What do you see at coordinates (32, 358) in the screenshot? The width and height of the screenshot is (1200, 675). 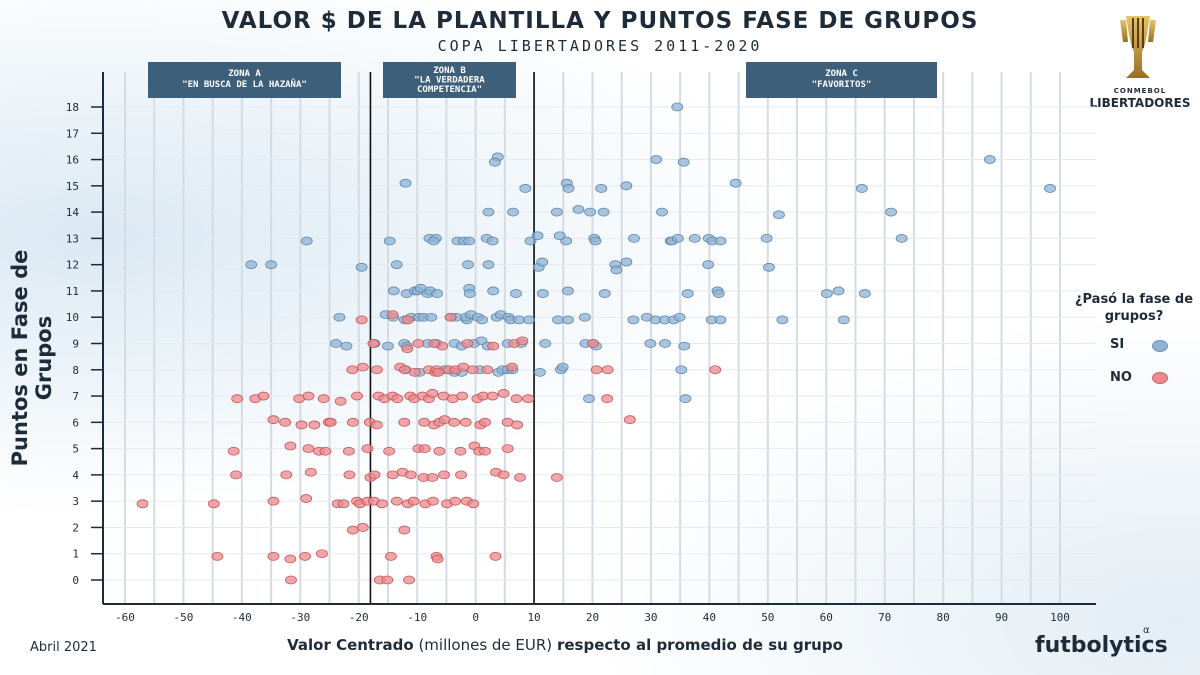 I see `y-axis-label: Puntos en Fase de Grupos` at bounding box center [32, 358].